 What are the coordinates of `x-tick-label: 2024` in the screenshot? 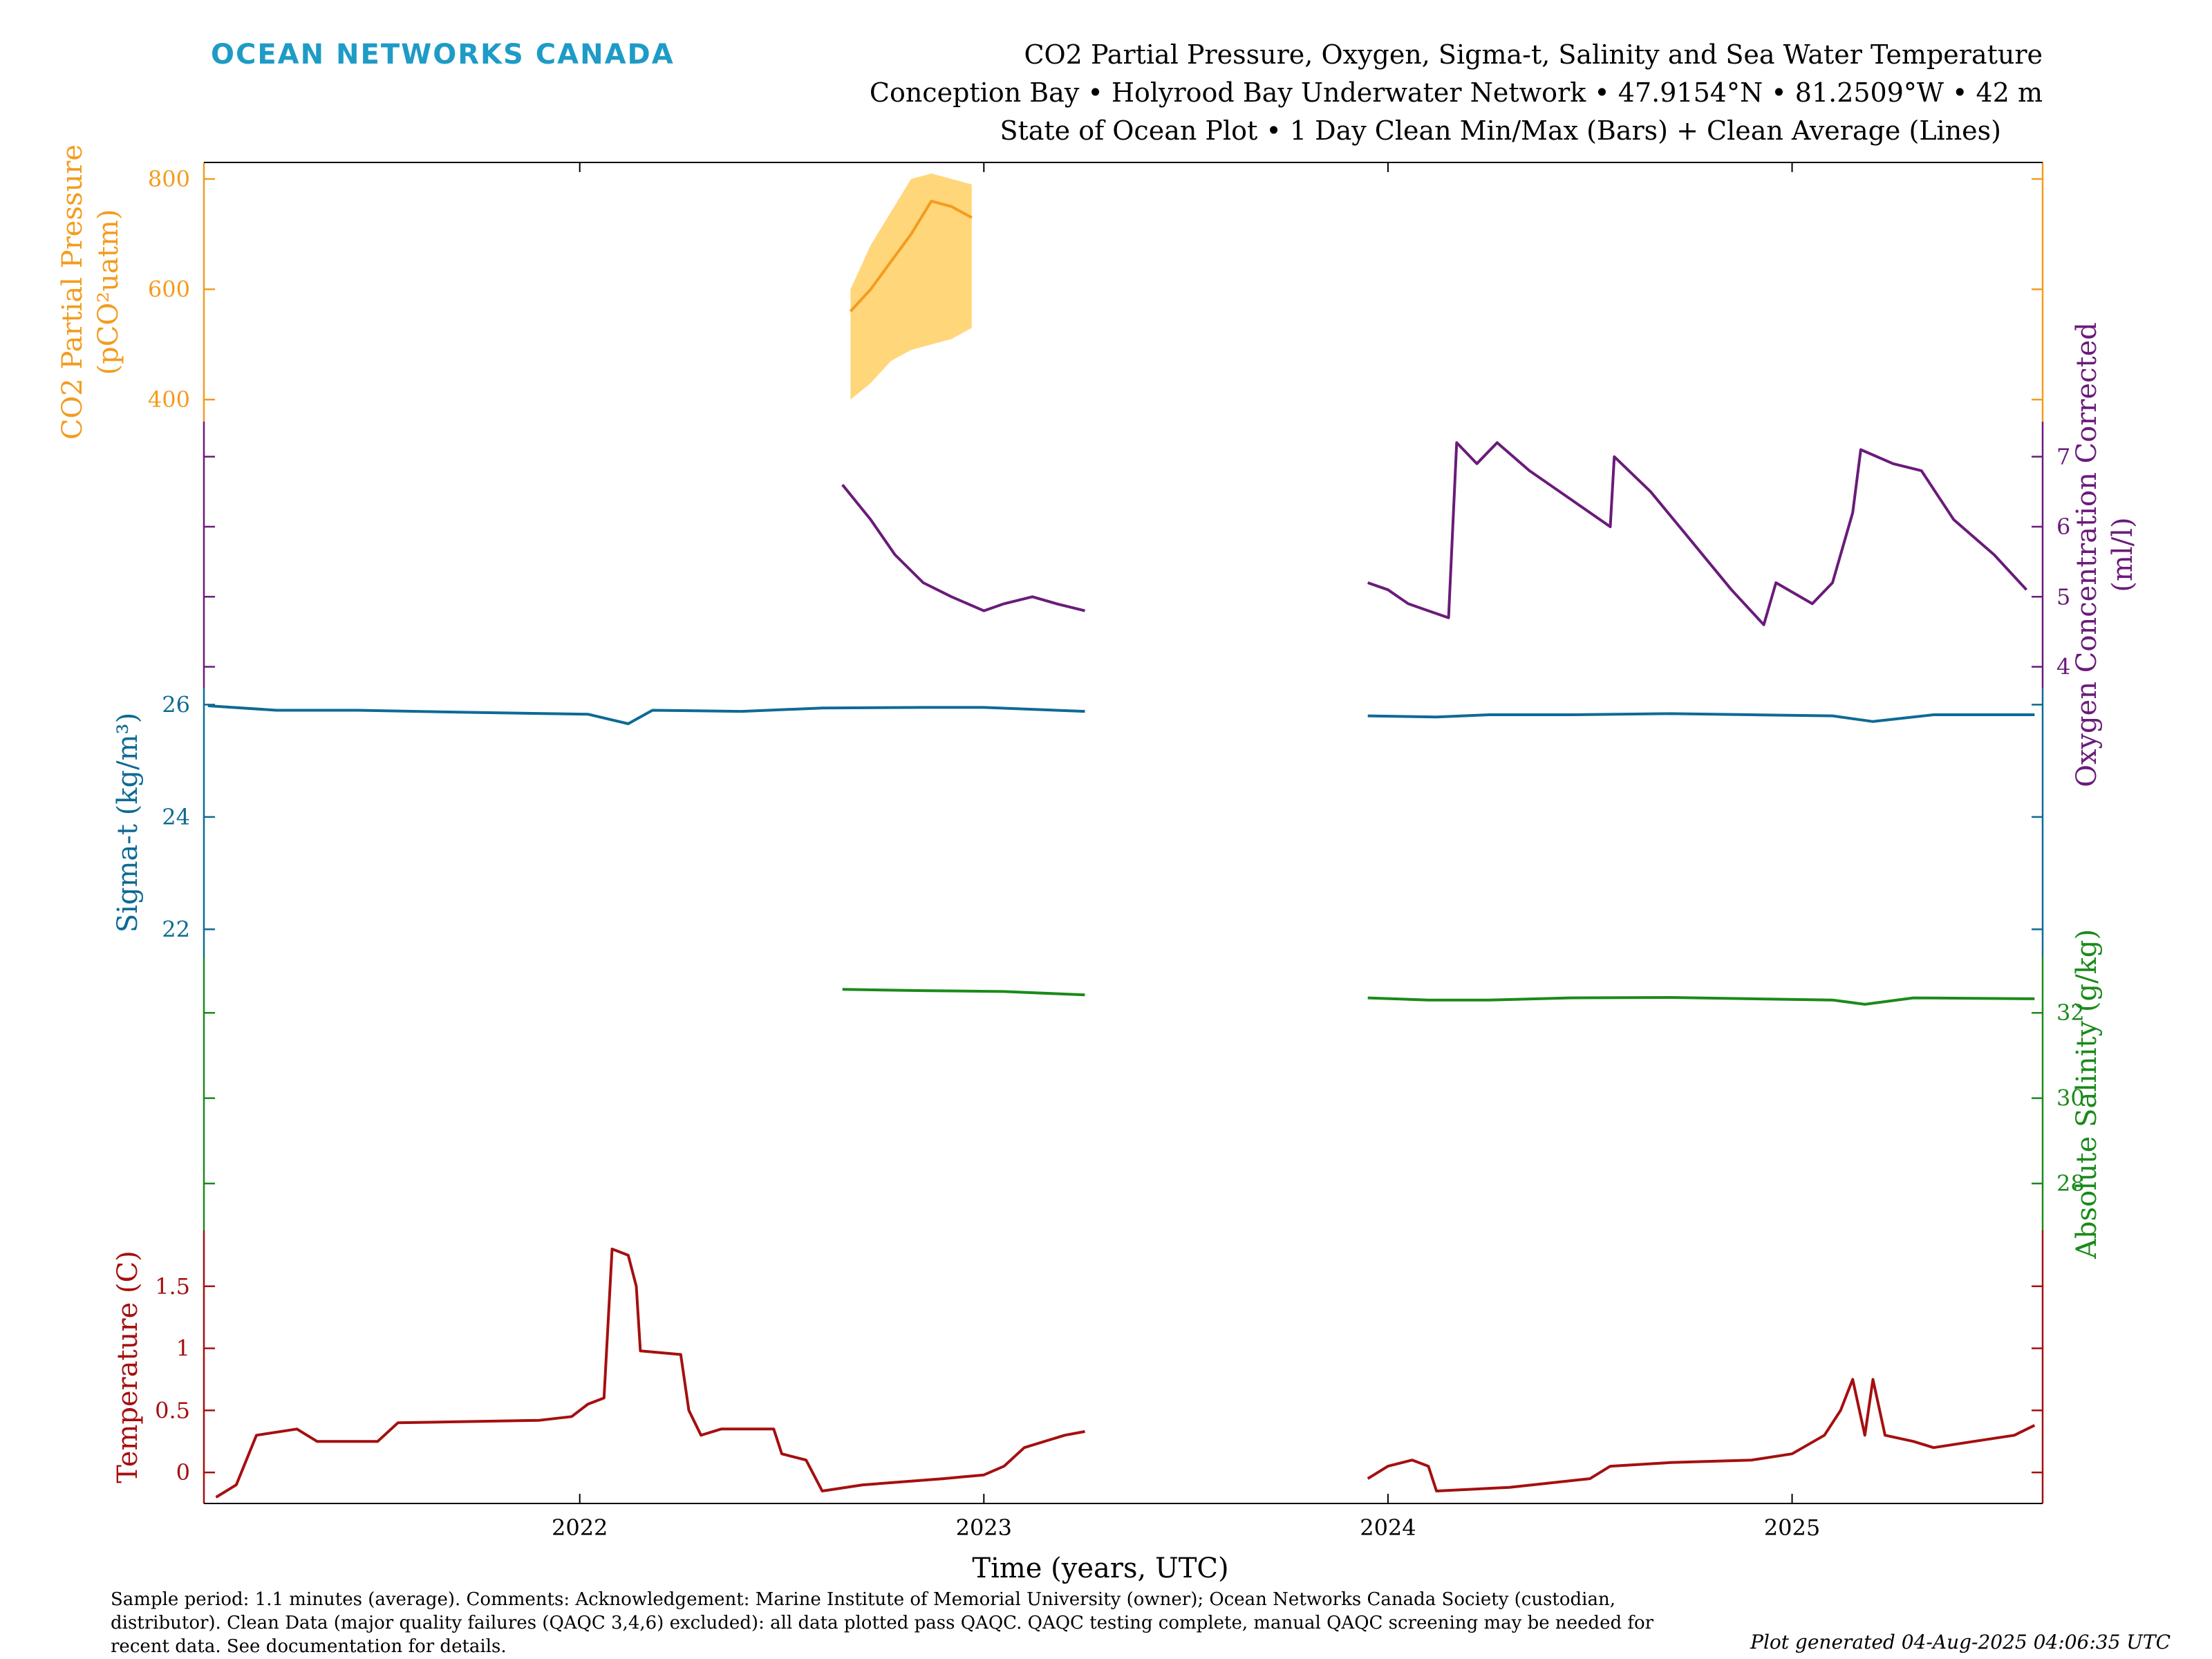 It's located at (1388, 1528).